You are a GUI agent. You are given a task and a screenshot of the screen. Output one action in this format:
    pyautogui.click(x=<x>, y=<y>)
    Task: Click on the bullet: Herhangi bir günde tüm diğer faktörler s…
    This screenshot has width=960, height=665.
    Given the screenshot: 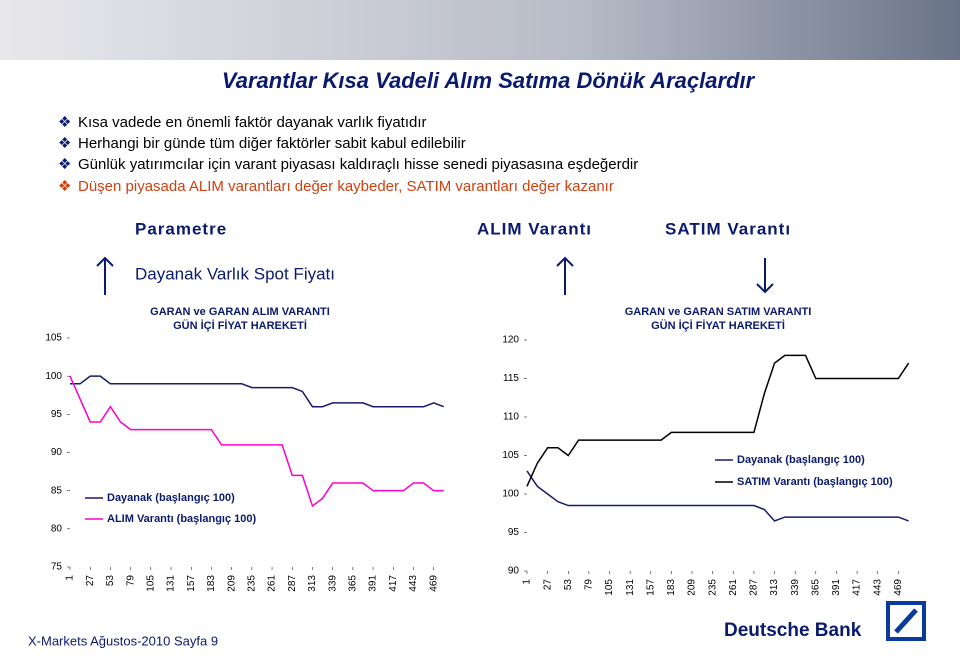 What is the action you would take?
    pyautogui.click(x=272, y=143)
    